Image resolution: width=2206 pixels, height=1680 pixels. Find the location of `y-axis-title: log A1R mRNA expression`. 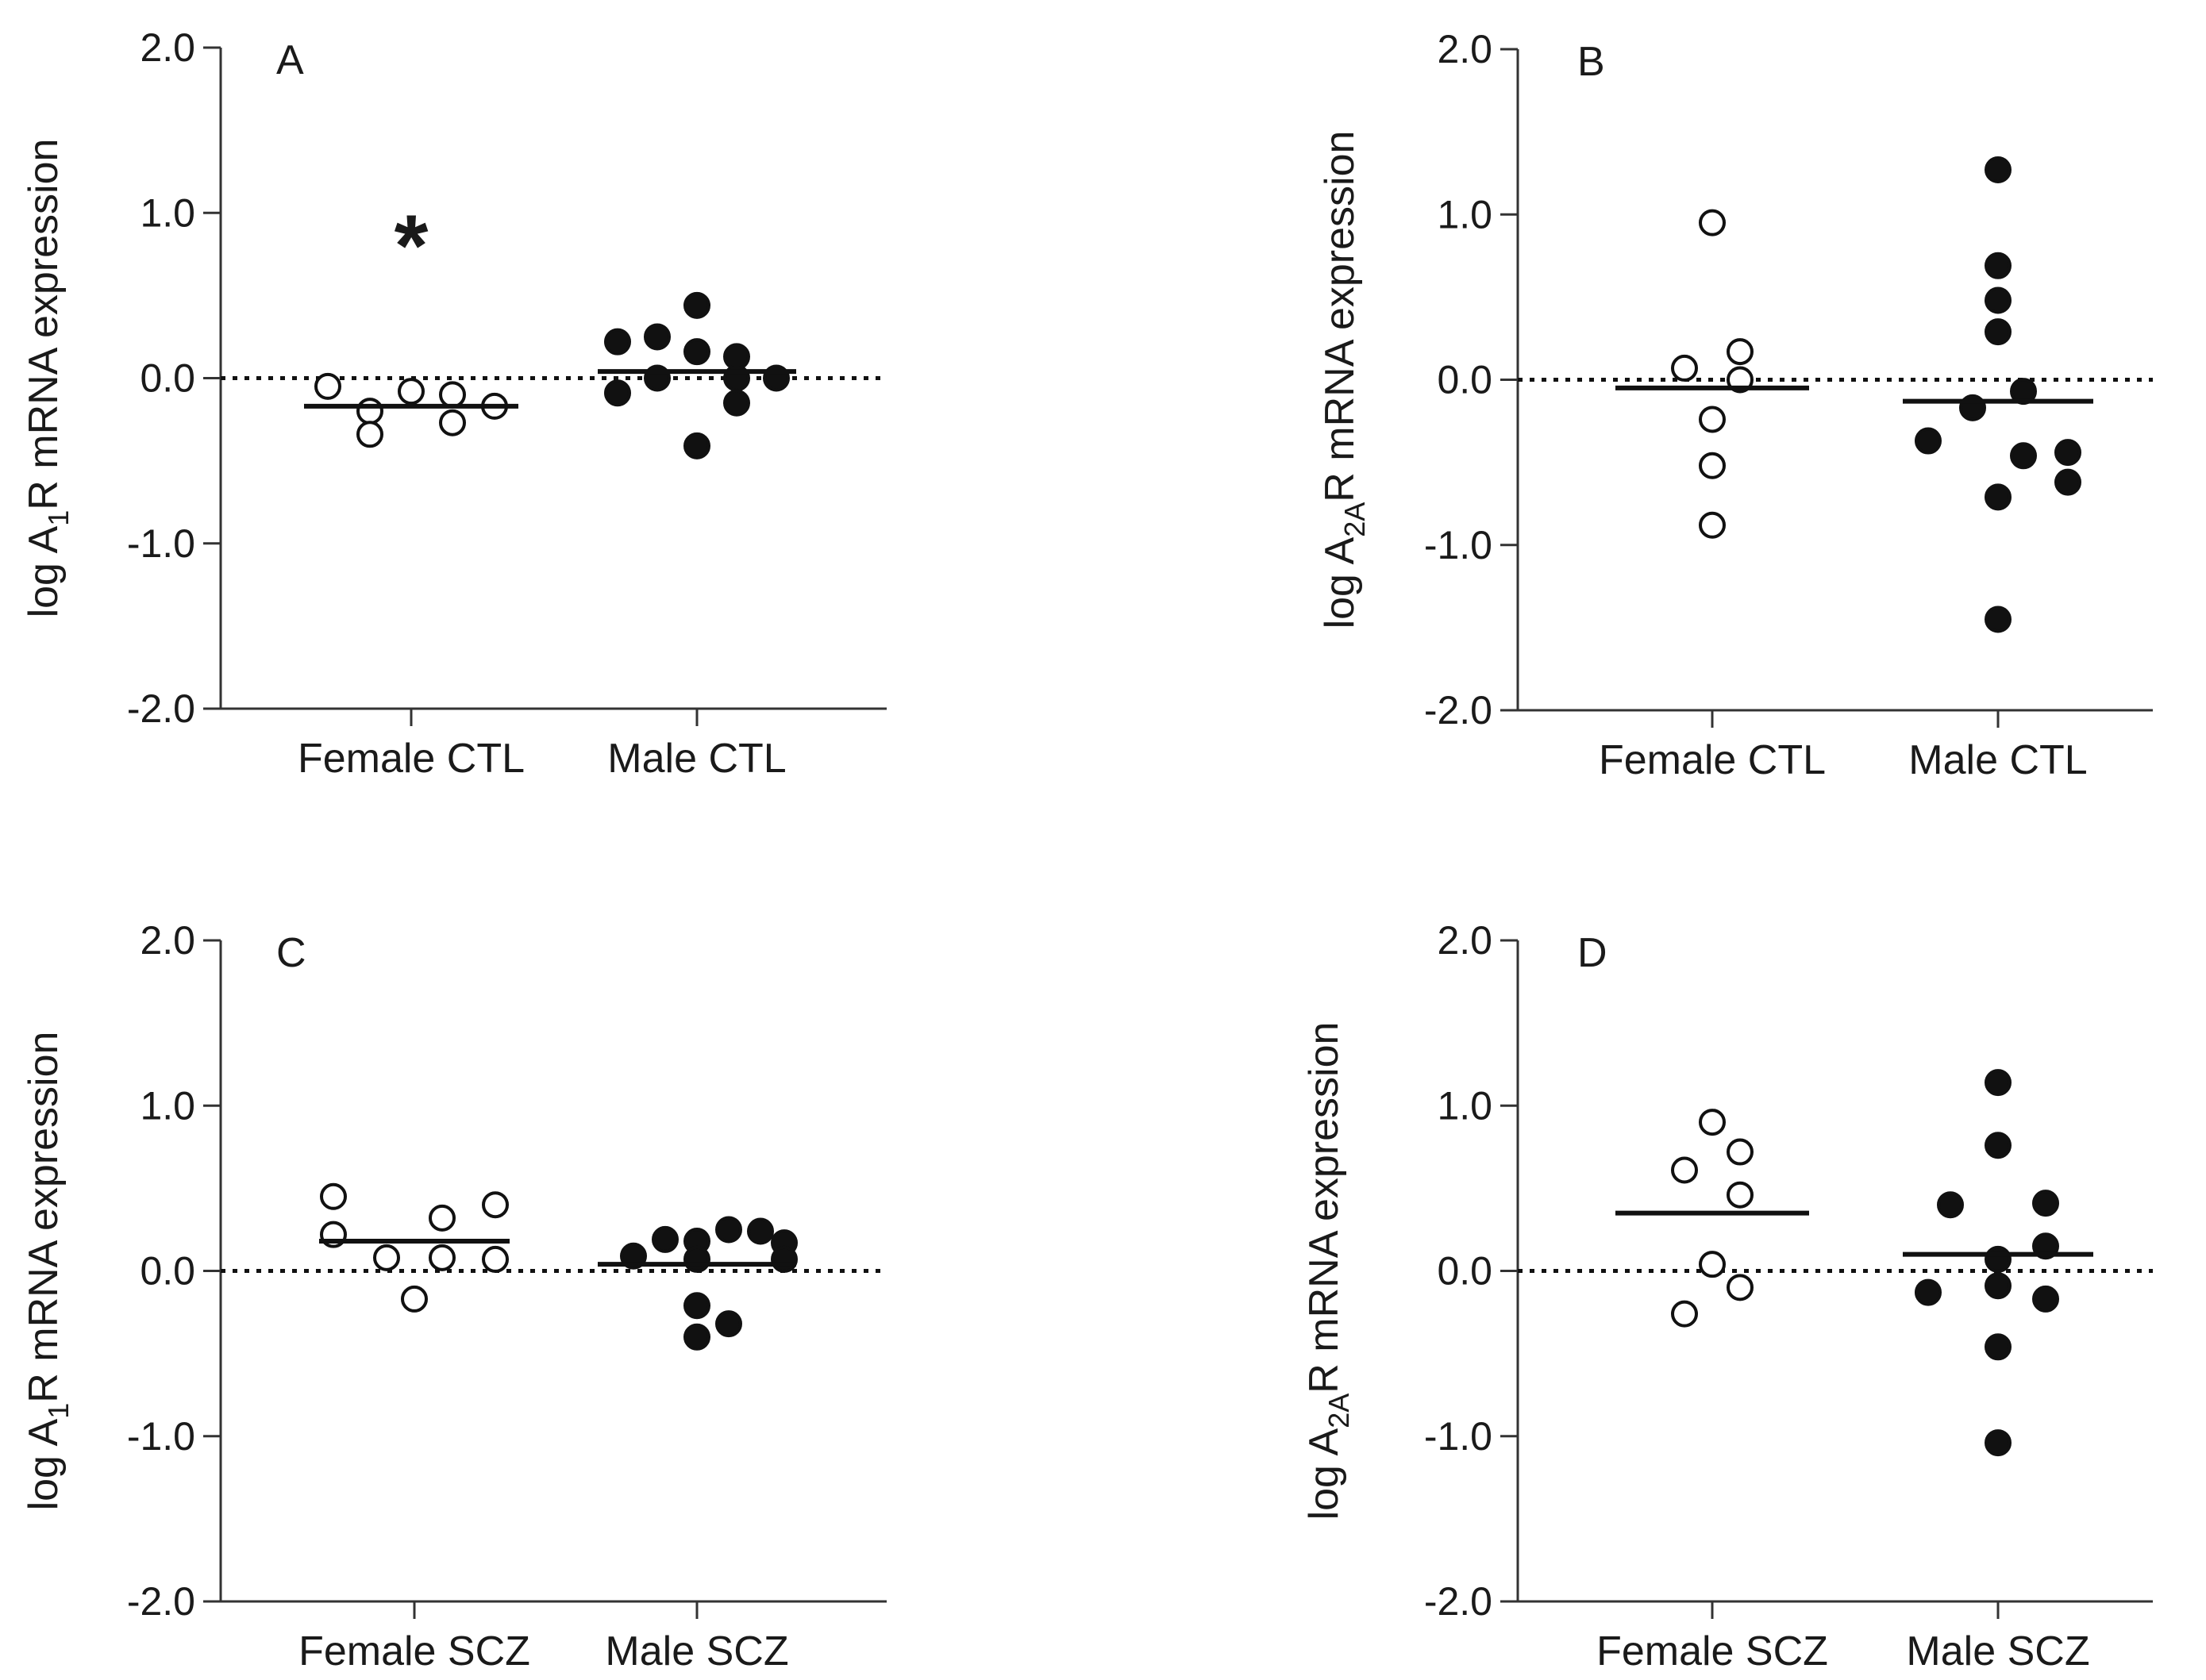

y-axis-title: log A1R mRNA expression is located at coordinates (48, 378).